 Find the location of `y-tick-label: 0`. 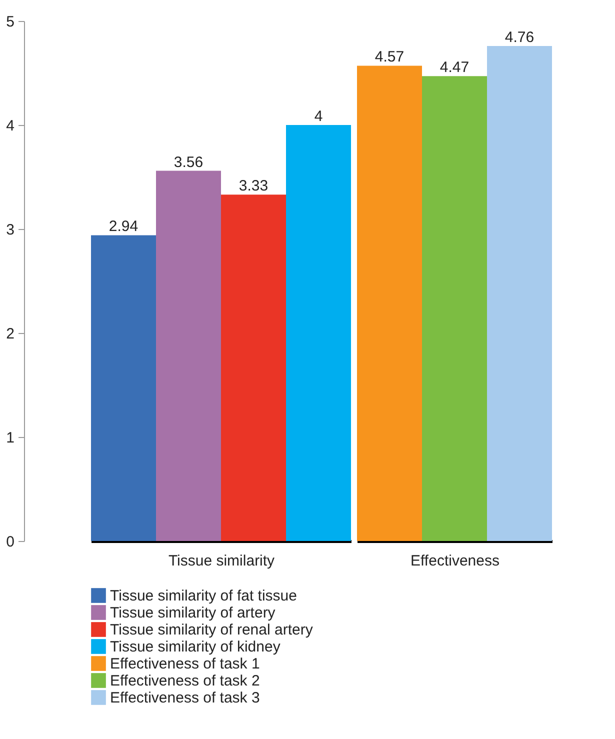

y-tick-label: 0 is located at coordinates (10, 542).